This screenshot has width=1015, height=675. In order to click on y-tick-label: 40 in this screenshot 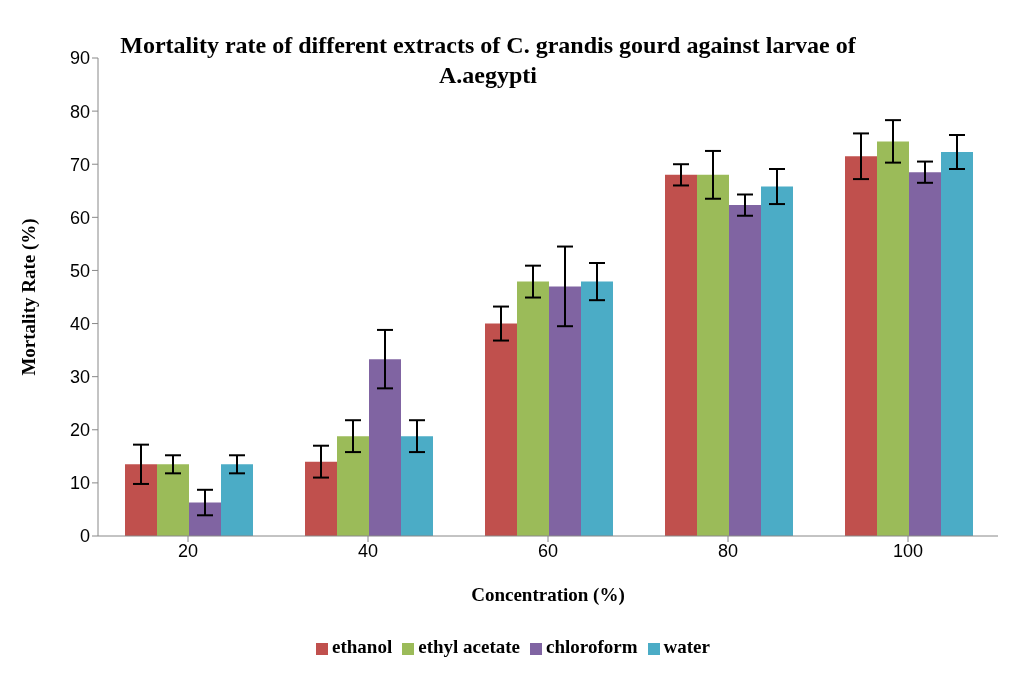, I will do `click(79, 323)`.